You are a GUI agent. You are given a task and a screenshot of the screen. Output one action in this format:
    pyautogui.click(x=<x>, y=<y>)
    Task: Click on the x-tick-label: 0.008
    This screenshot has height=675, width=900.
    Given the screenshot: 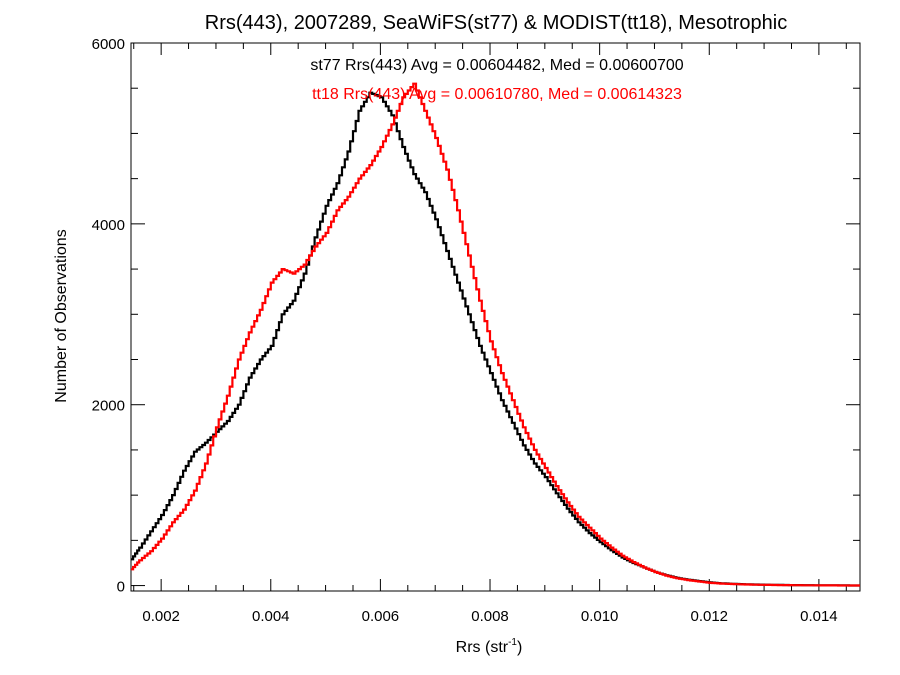 What is the action you would take?
    pyautogui.click(x=490, y=616)
    